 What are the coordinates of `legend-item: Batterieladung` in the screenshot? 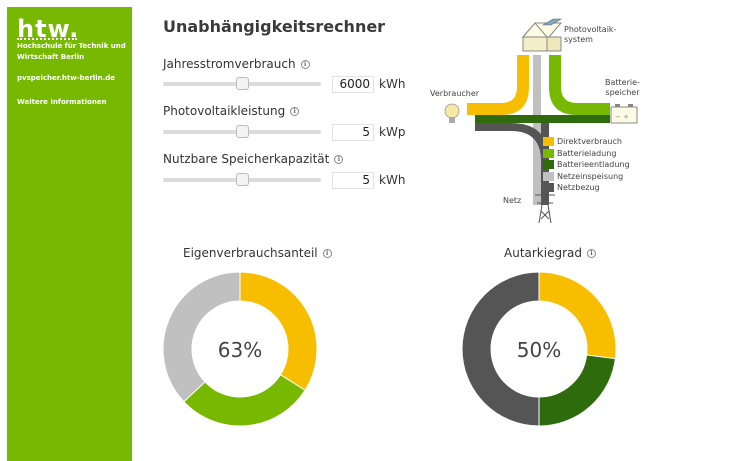 It's located at (580, 153).